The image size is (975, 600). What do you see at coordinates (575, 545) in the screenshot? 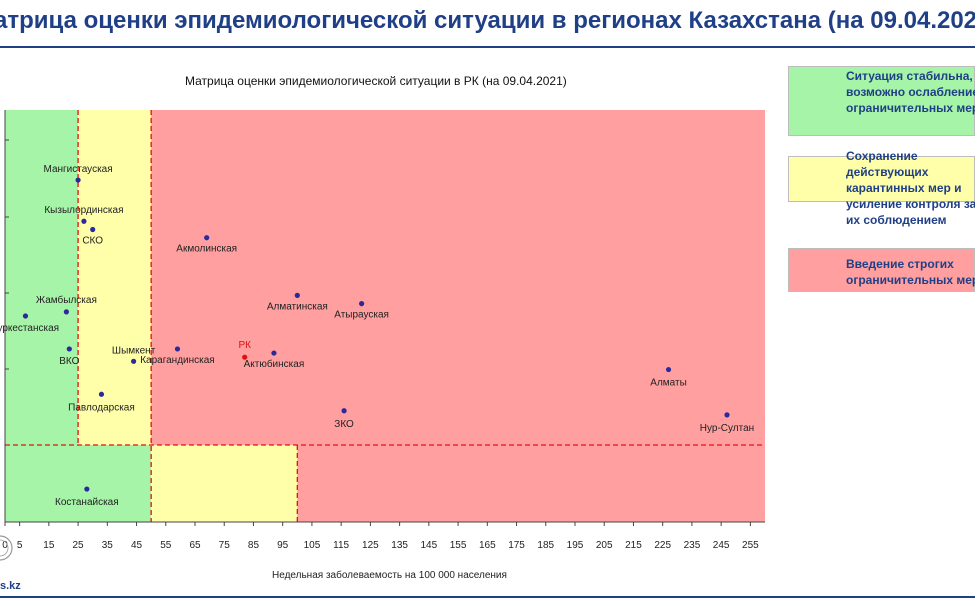
I see `x-tick-label-195: 195` at bounding box center [575, 545].